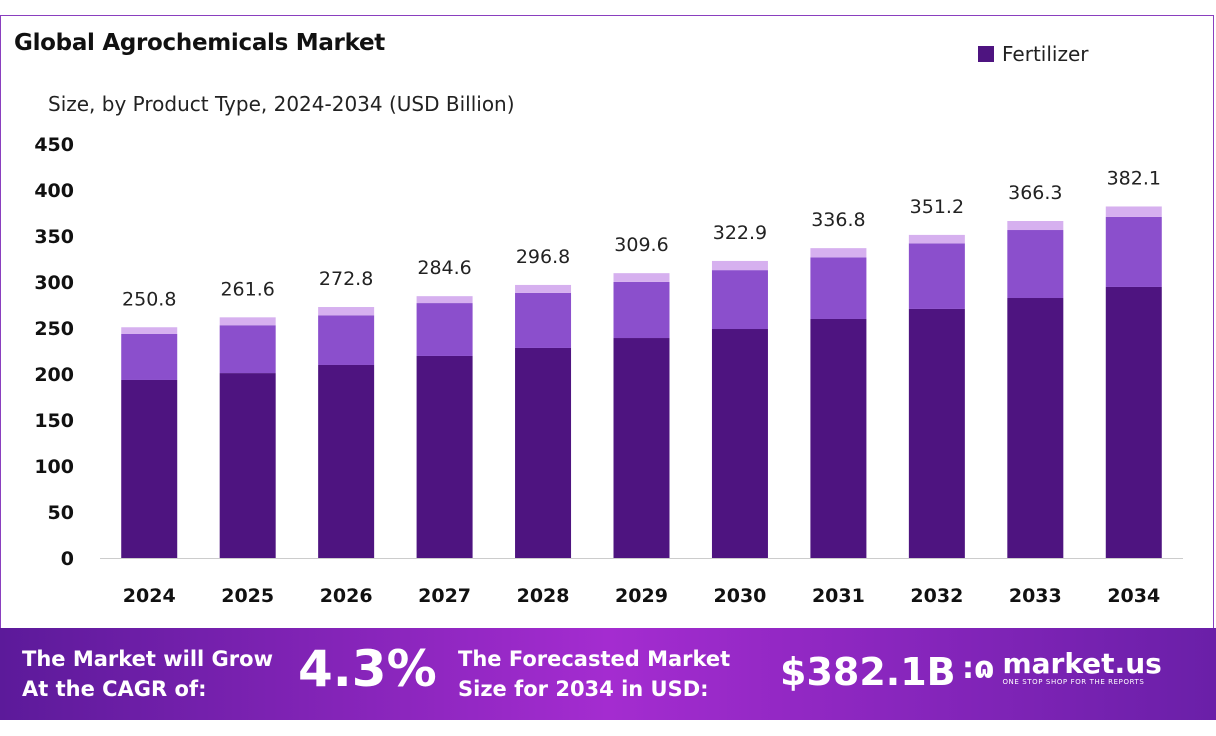  I want to click on y-tick-label: 350, so click(54, 237).